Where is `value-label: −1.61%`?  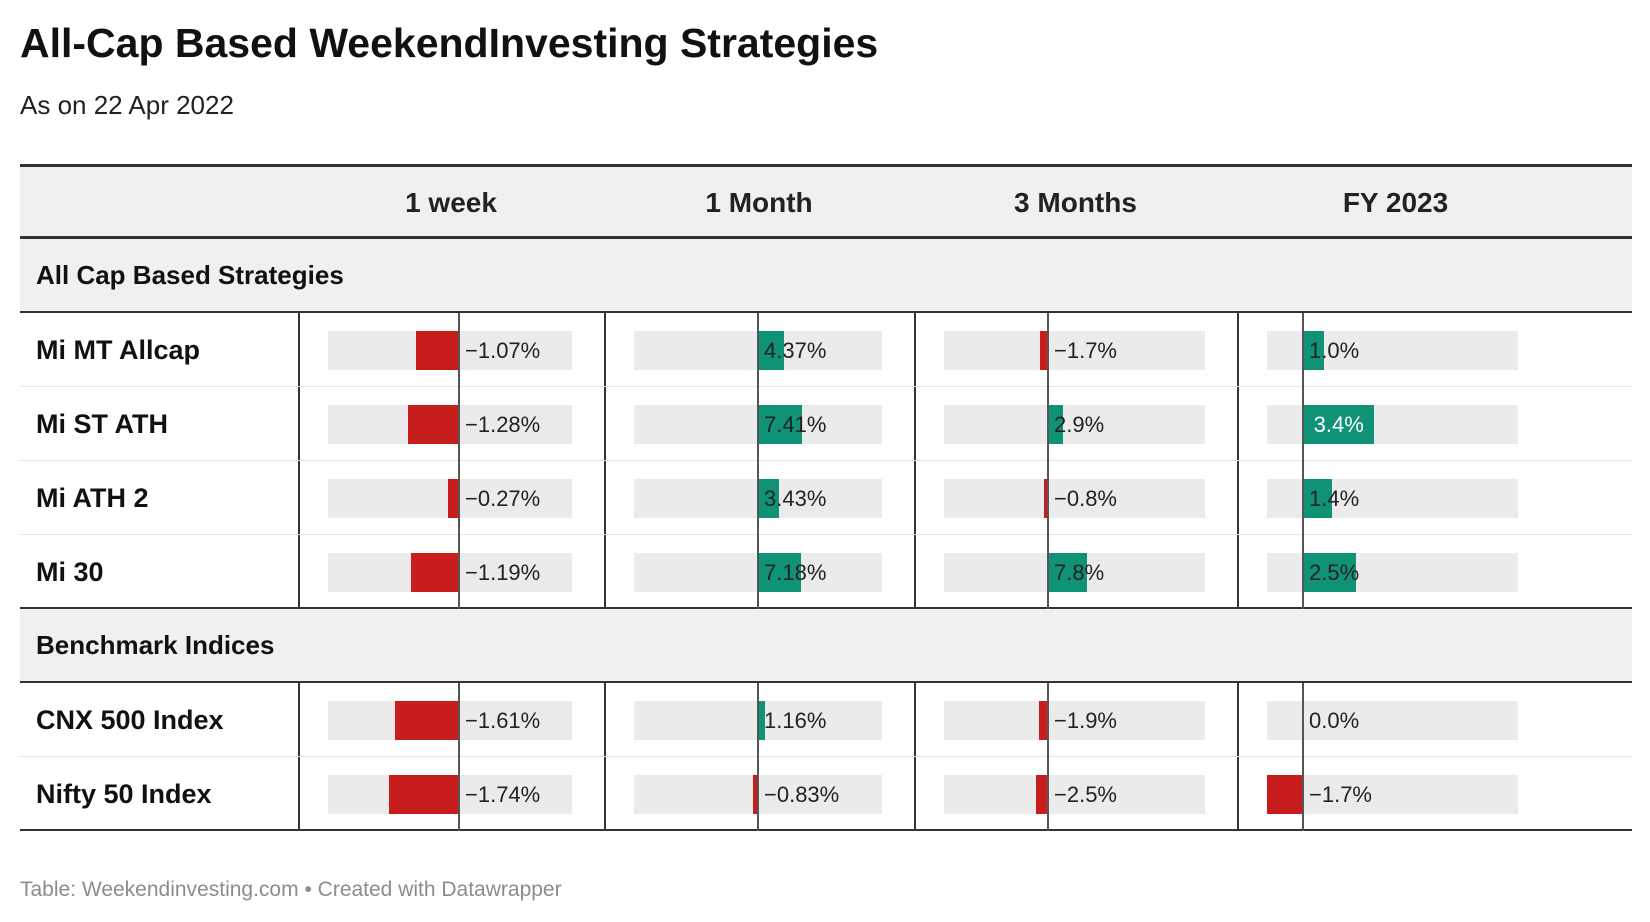
value-label: −1.61% is located at coordinates (503, 720).